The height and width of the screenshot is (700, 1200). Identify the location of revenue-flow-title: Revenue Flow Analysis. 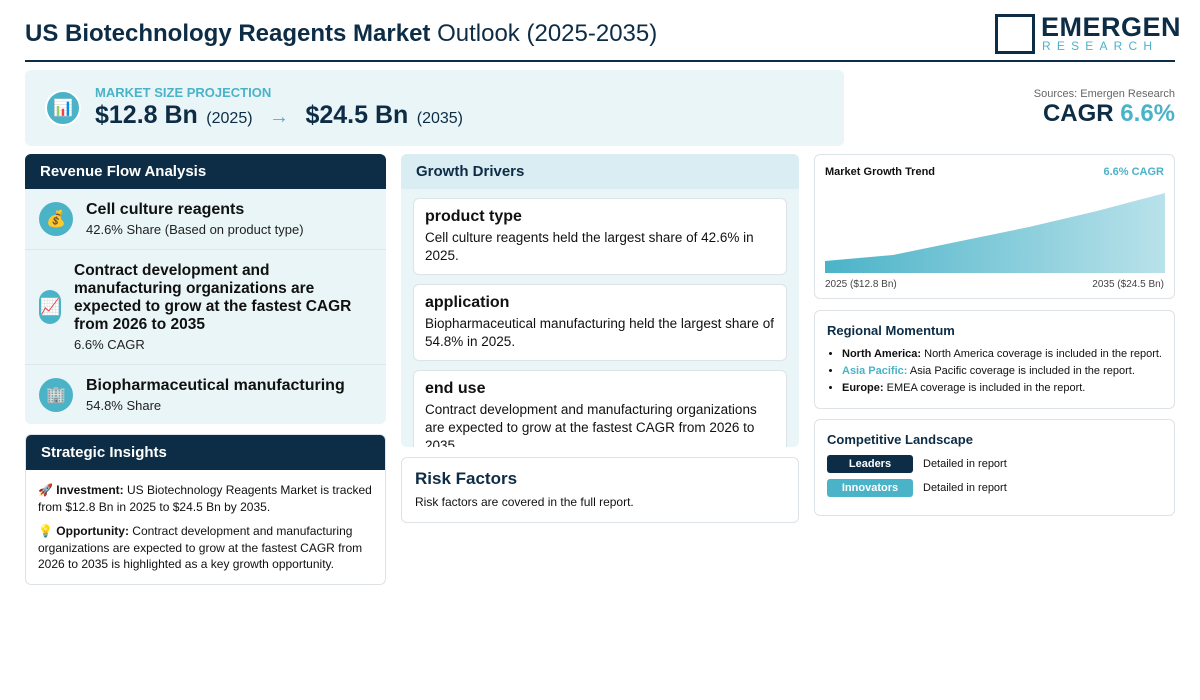
(205, 171).